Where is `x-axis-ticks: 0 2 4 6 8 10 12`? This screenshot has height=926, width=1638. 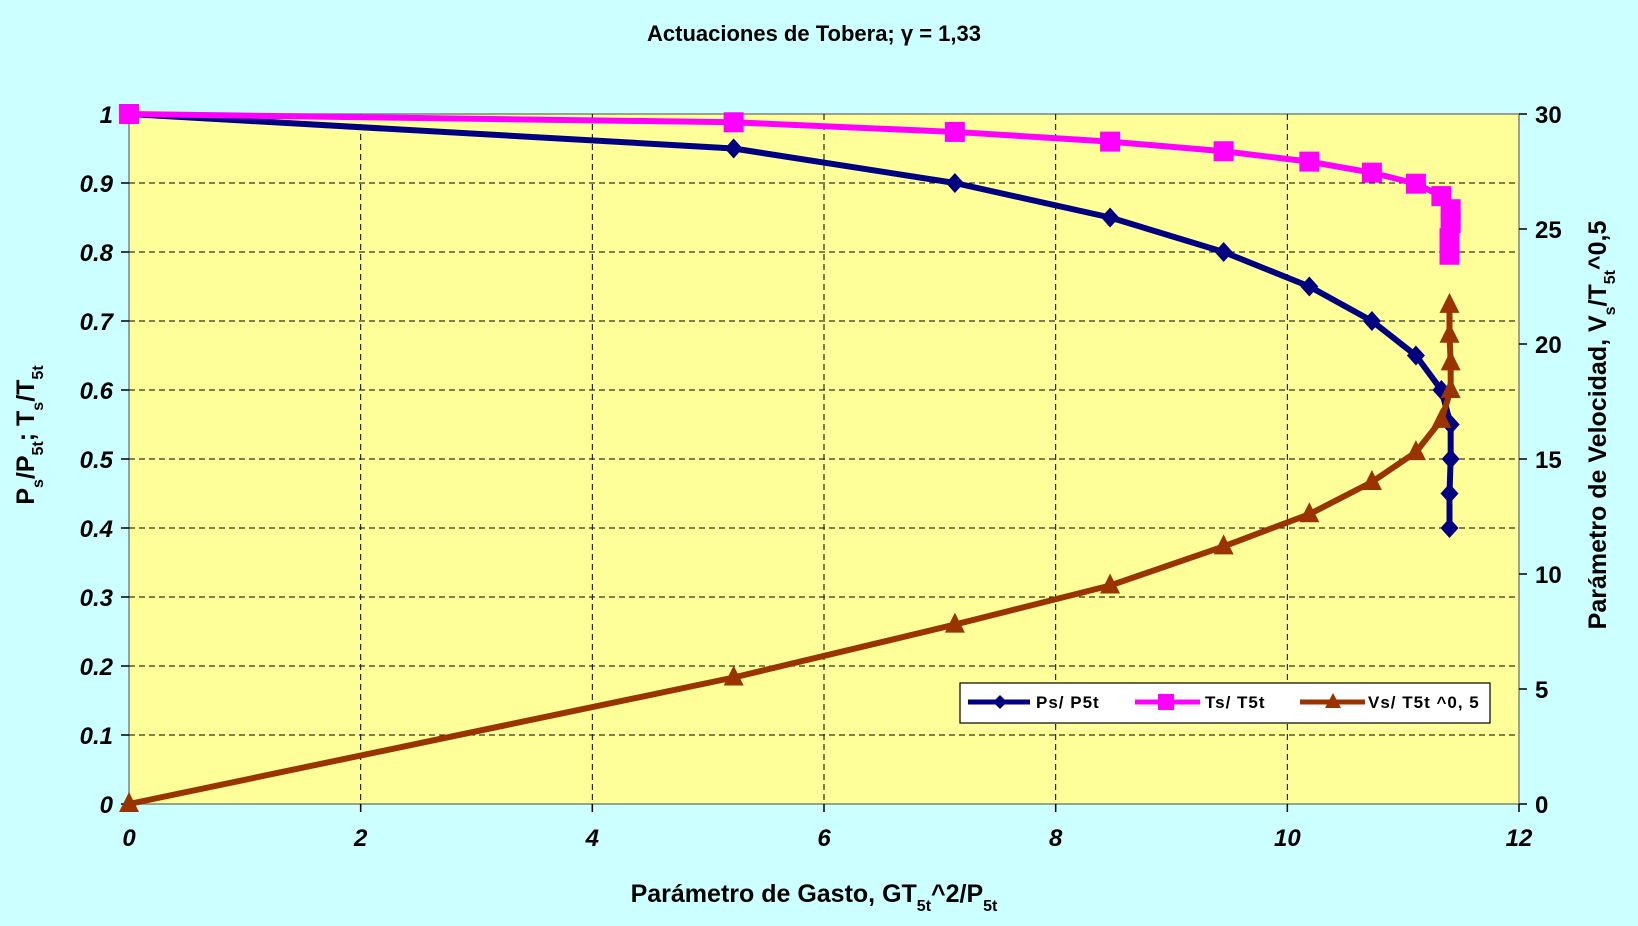
x-axis-ticks: 0 2 4 6 8 10 12 is located at coordinates (827, 828).